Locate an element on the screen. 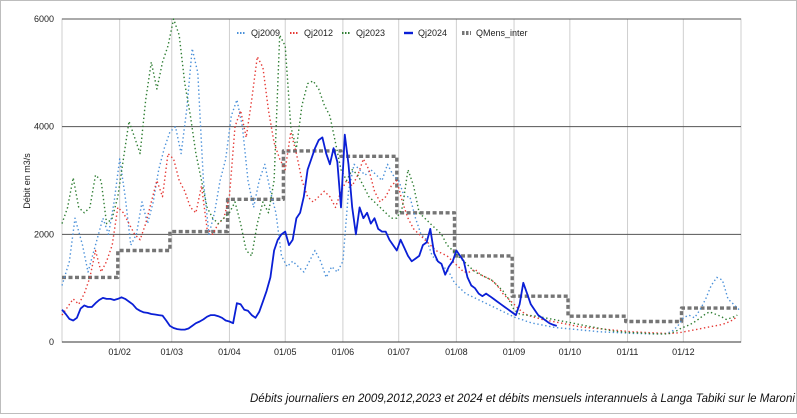 The height and width of the screenshot is (418, 797). x-tick-label: 01/03 is located at coordinates (171, 352).